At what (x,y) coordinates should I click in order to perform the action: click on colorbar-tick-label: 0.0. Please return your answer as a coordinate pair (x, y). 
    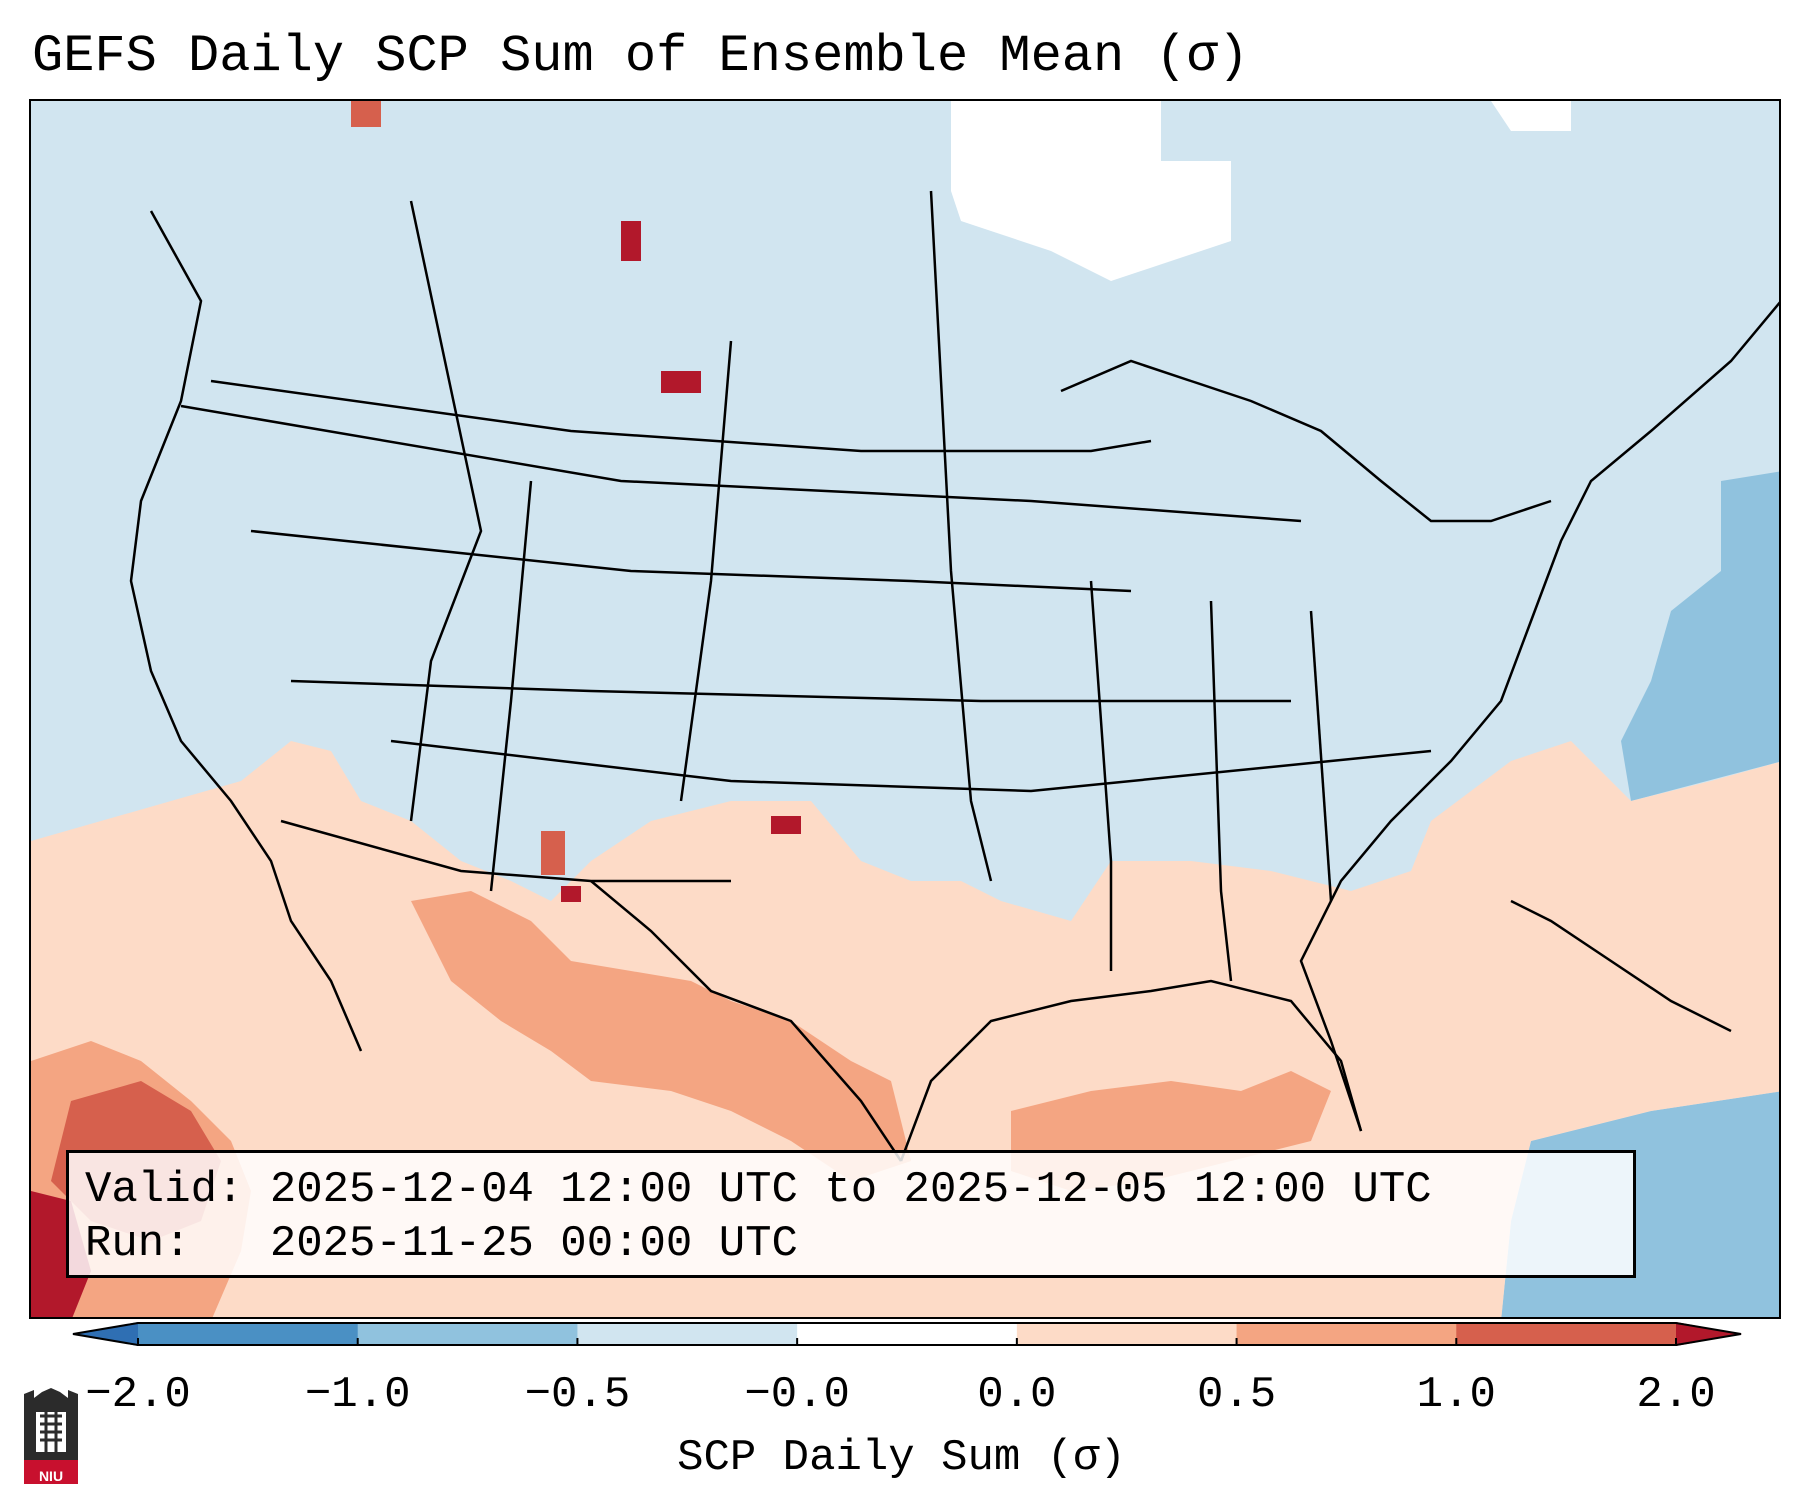
    Looking at the image, I should click on (1017, 1395).